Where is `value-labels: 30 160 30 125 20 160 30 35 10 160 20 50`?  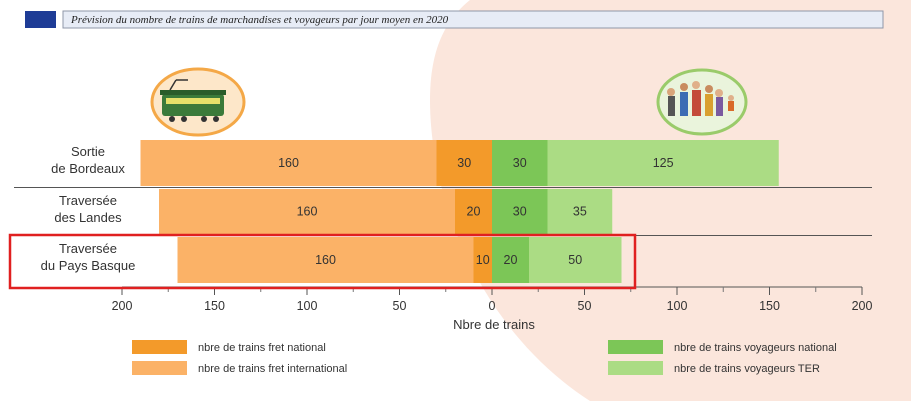 value-labels: 30 160 30 125 20 160 30 35 10 160 20 50 is located at coordinates (476, 211).